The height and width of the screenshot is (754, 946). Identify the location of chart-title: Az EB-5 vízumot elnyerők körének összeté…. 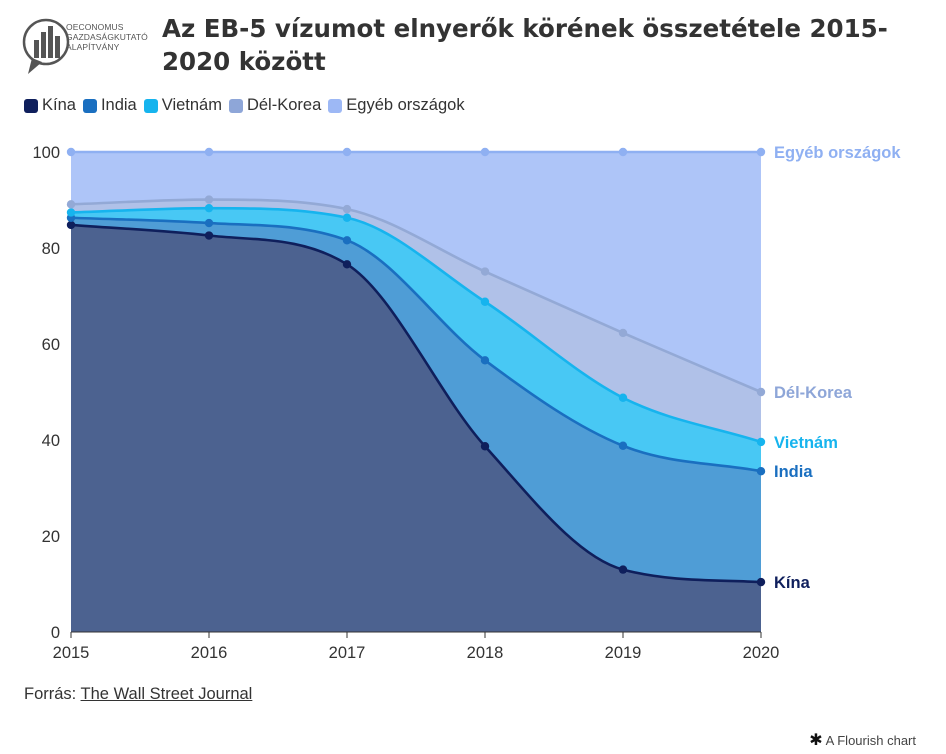
(525, 45).